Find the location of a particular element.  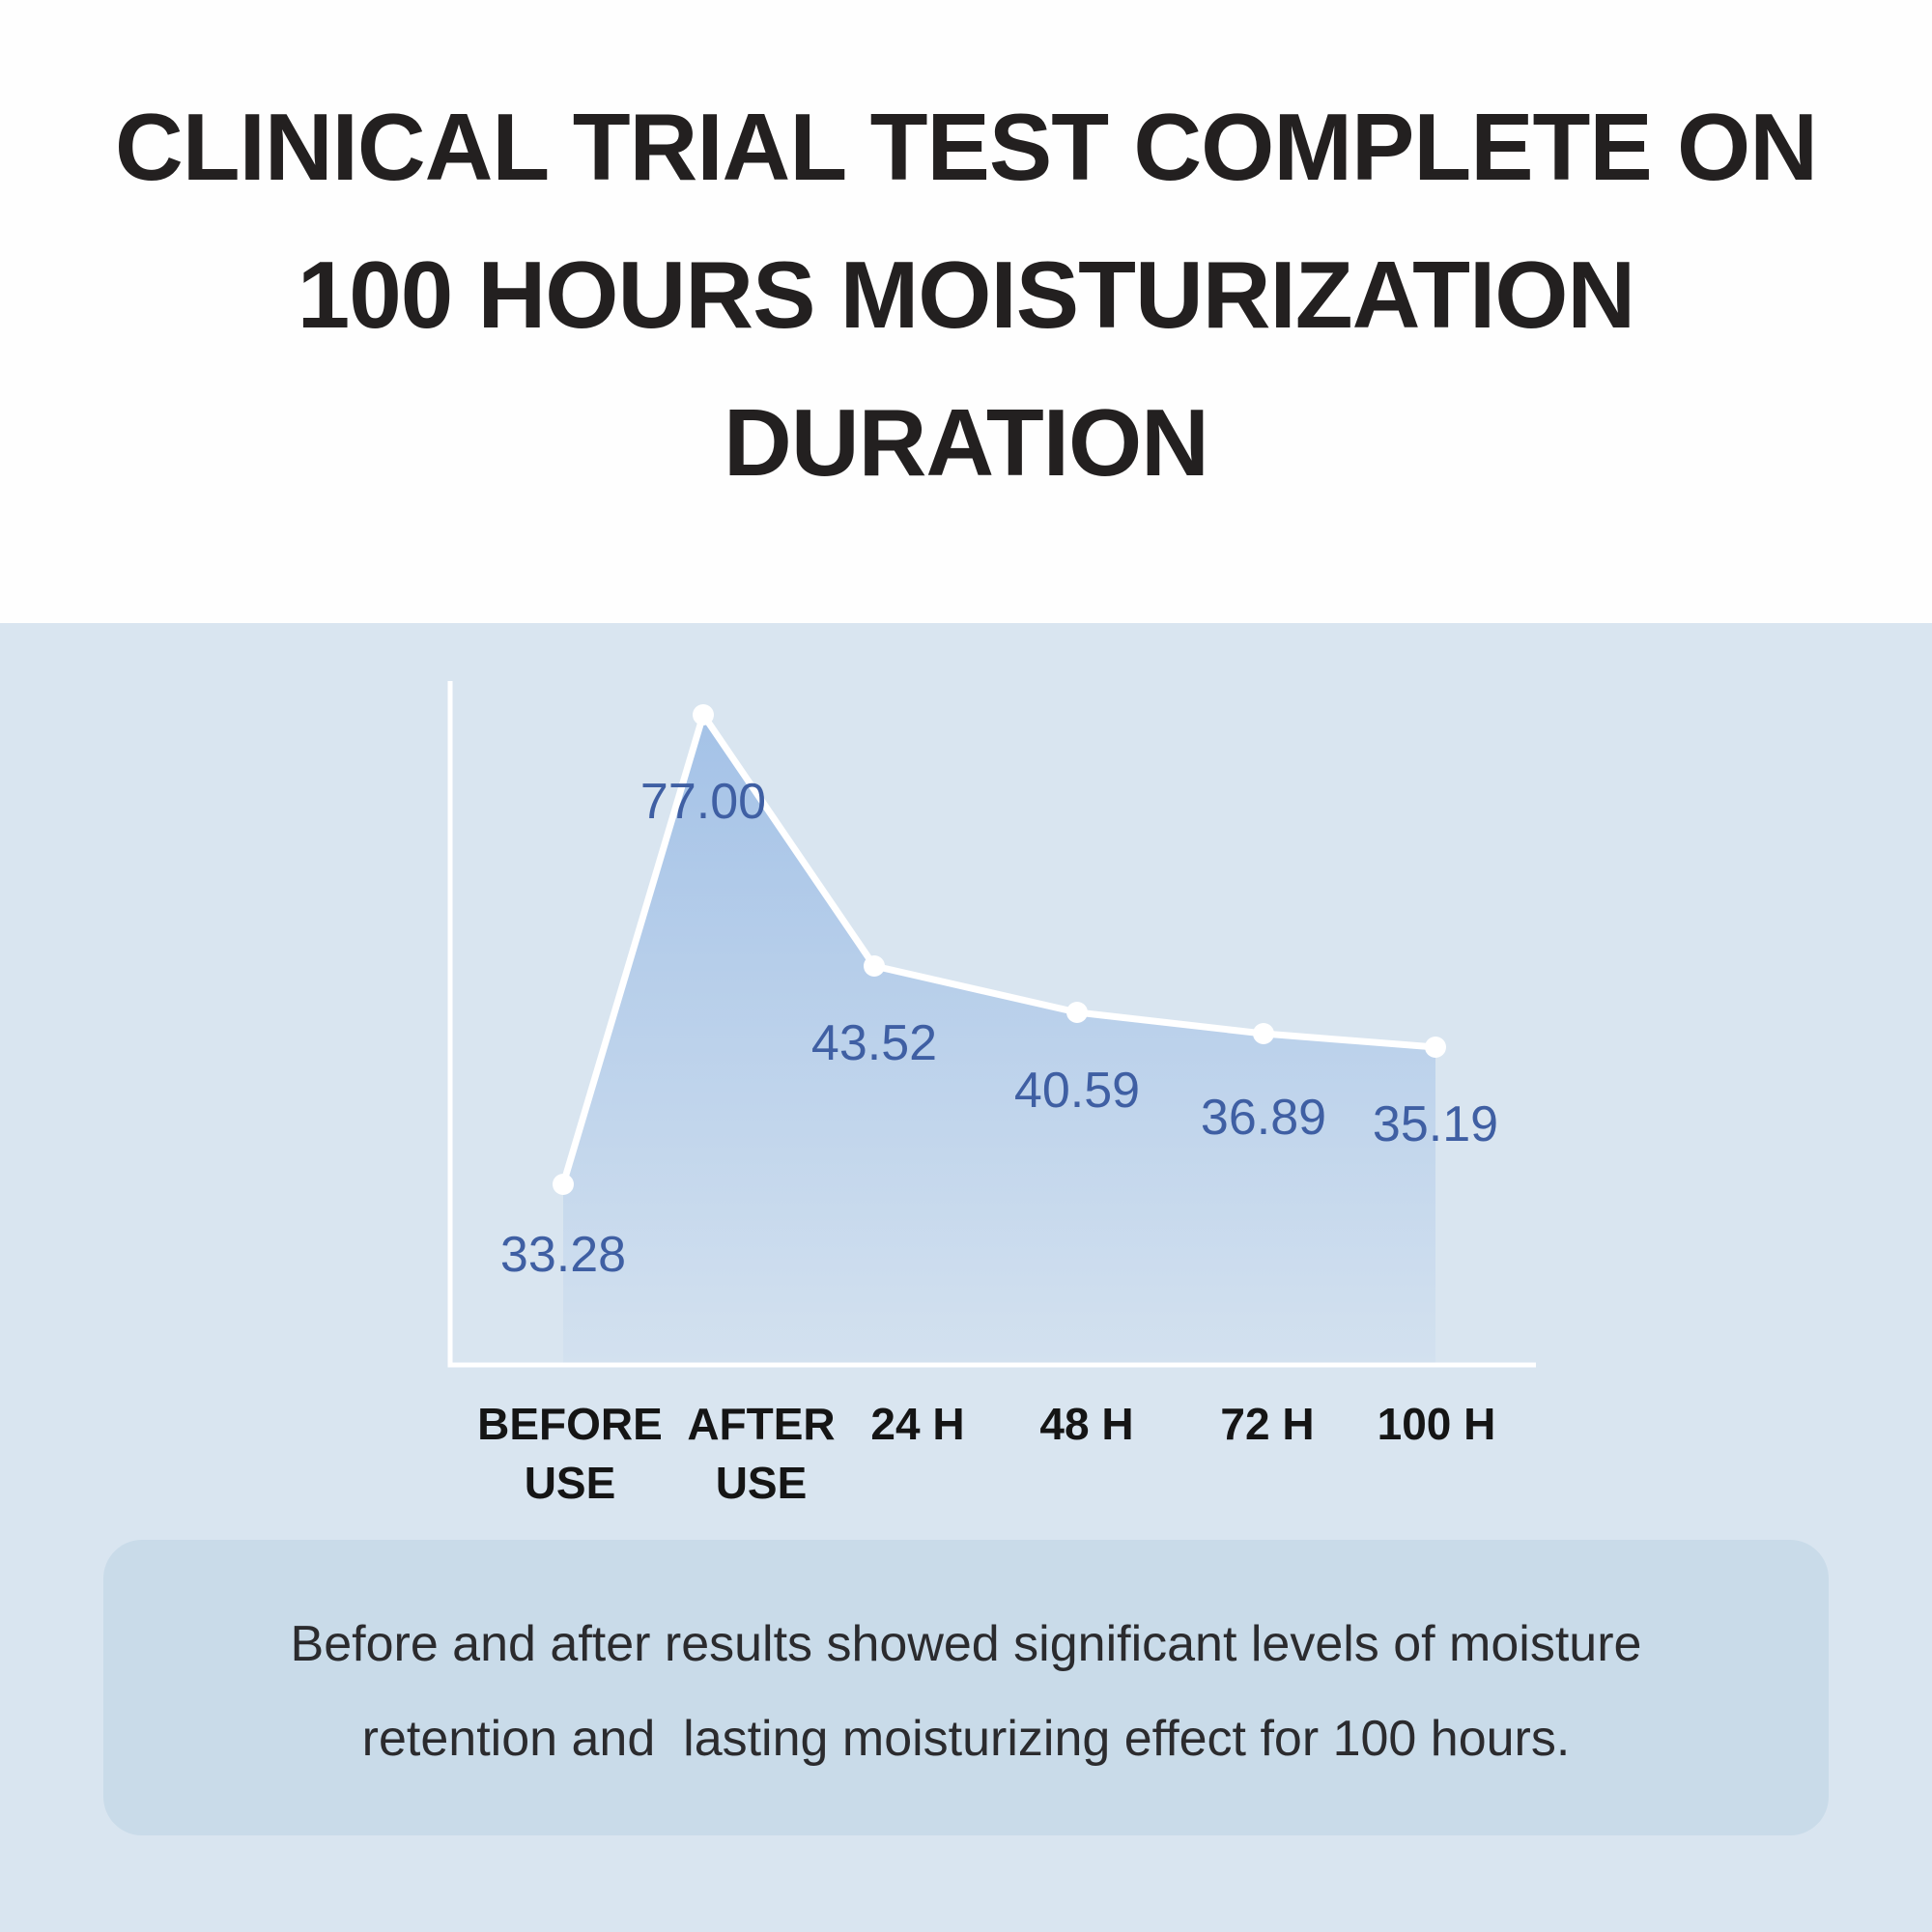

data-label: 40.59 is located at coordinates (1077, 1091).